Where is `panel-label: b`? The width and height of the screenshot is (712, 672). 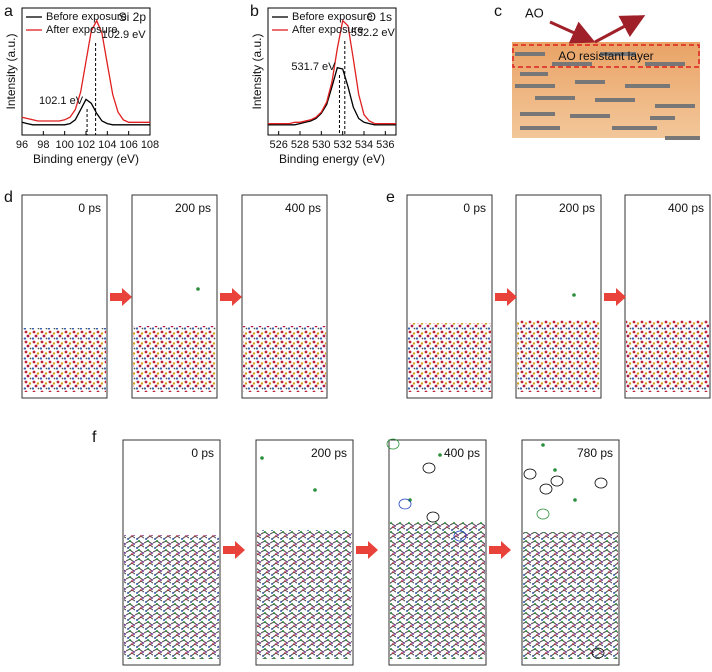 panel-label: b is located at coordinates (254, 11).